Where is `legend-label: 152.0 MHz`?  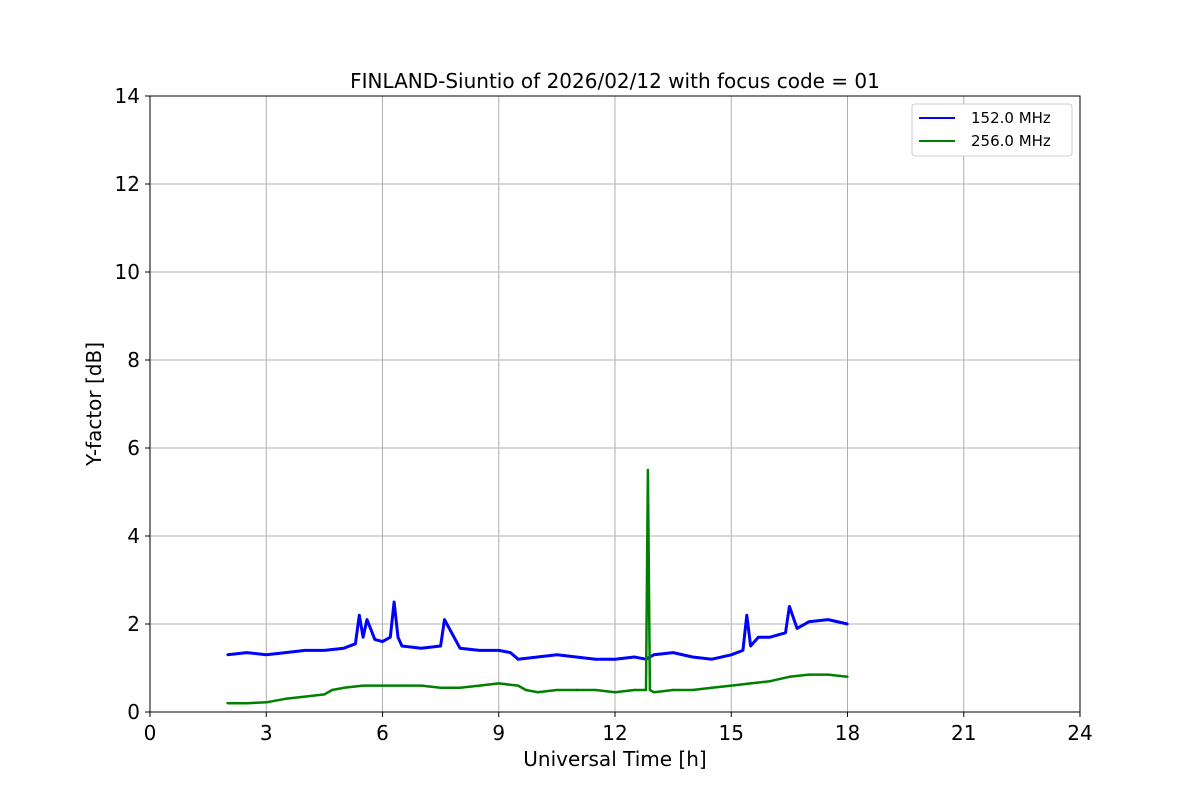
legend-label: 152.0 MHz is located at coordinates (1011, 118).